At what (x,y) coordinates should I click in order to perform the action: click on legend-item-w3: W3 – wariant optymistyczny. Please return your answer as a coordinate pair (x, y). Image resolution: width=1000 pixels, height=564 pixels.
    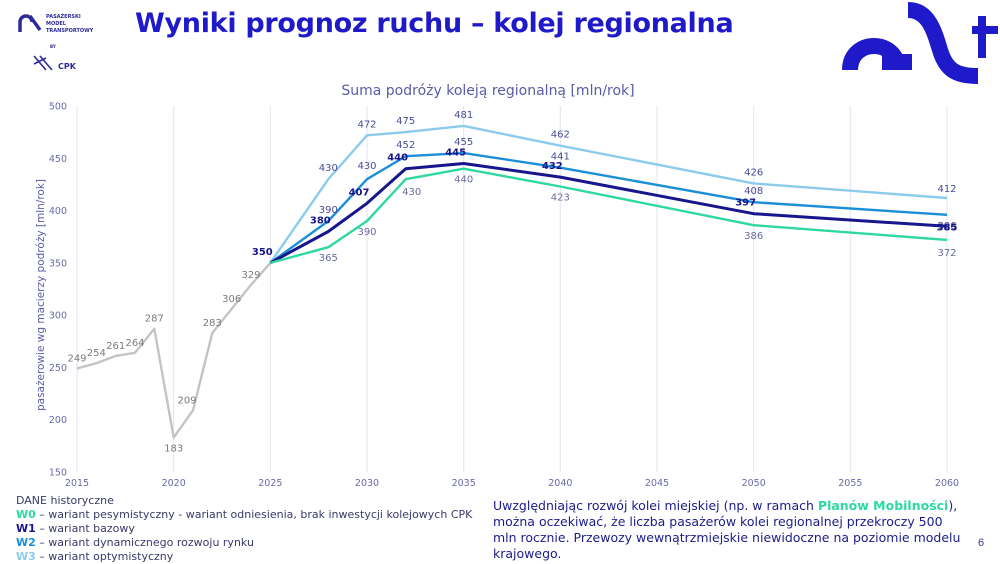
    Looking at the image, I should click on (244, 557).